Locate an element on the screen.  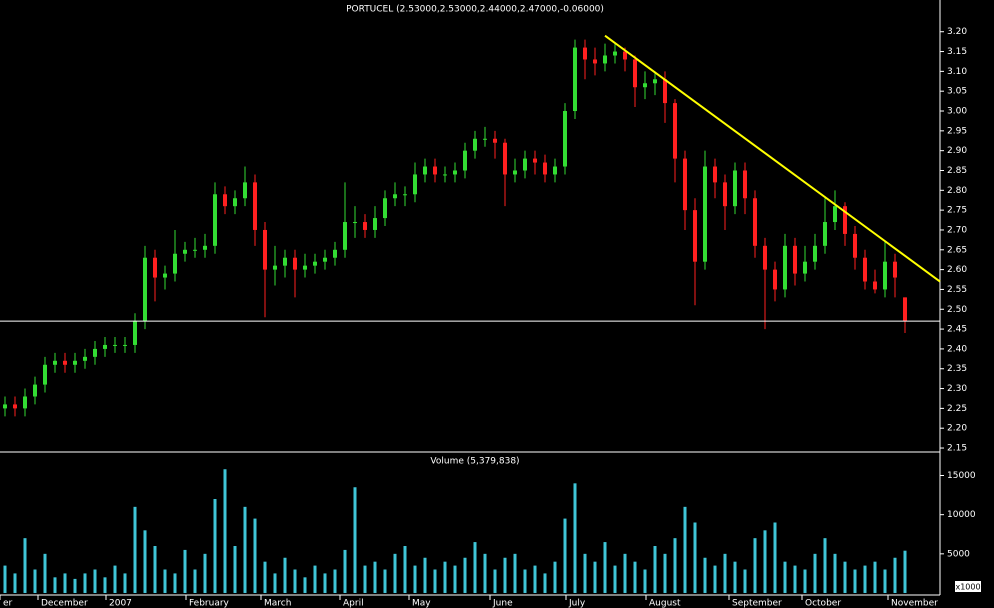
x-tick-label: May is located at coordinates (421, 603).